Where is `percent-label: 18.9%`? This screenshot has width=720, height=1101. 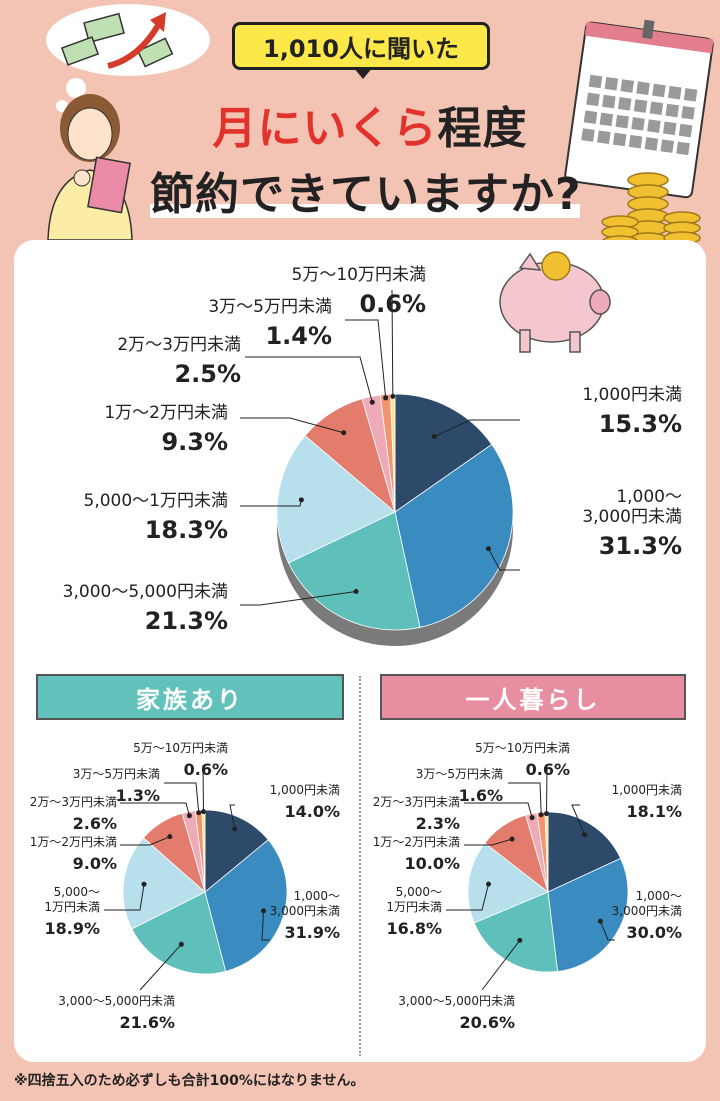 percent-label: 18.9% is located at coordinates (72, 928).